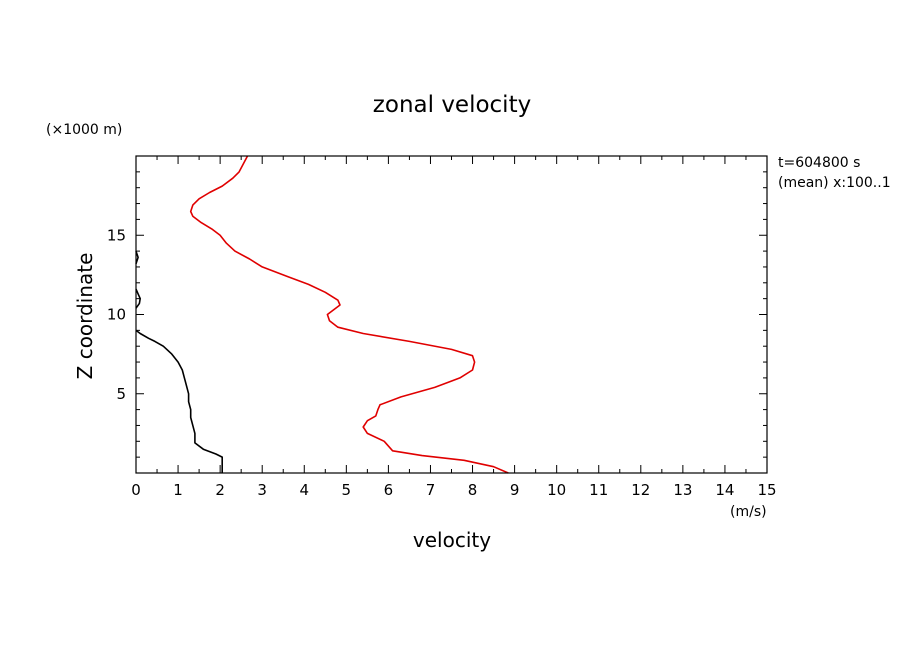  Describe the element at coordinates (347, 490) in the screenshot. I see `x-tick-label: 5` at that location.